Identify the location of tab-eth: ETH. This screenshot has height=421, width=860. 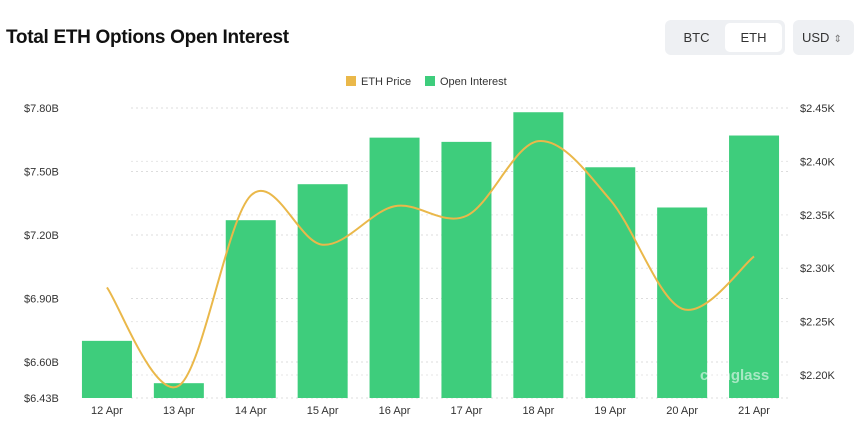
(753, 37).